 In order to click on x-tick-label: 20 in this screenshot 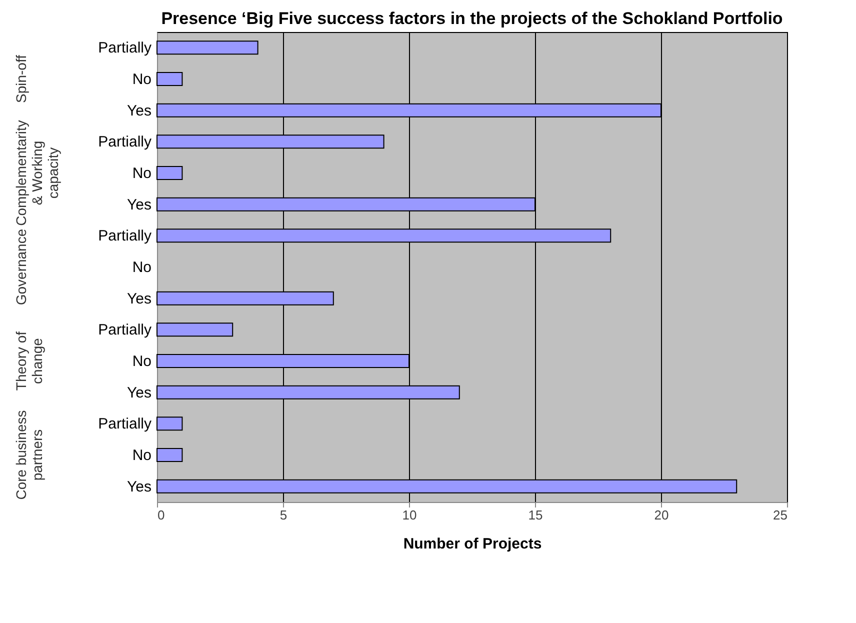, I will do `click(661, 515)`.